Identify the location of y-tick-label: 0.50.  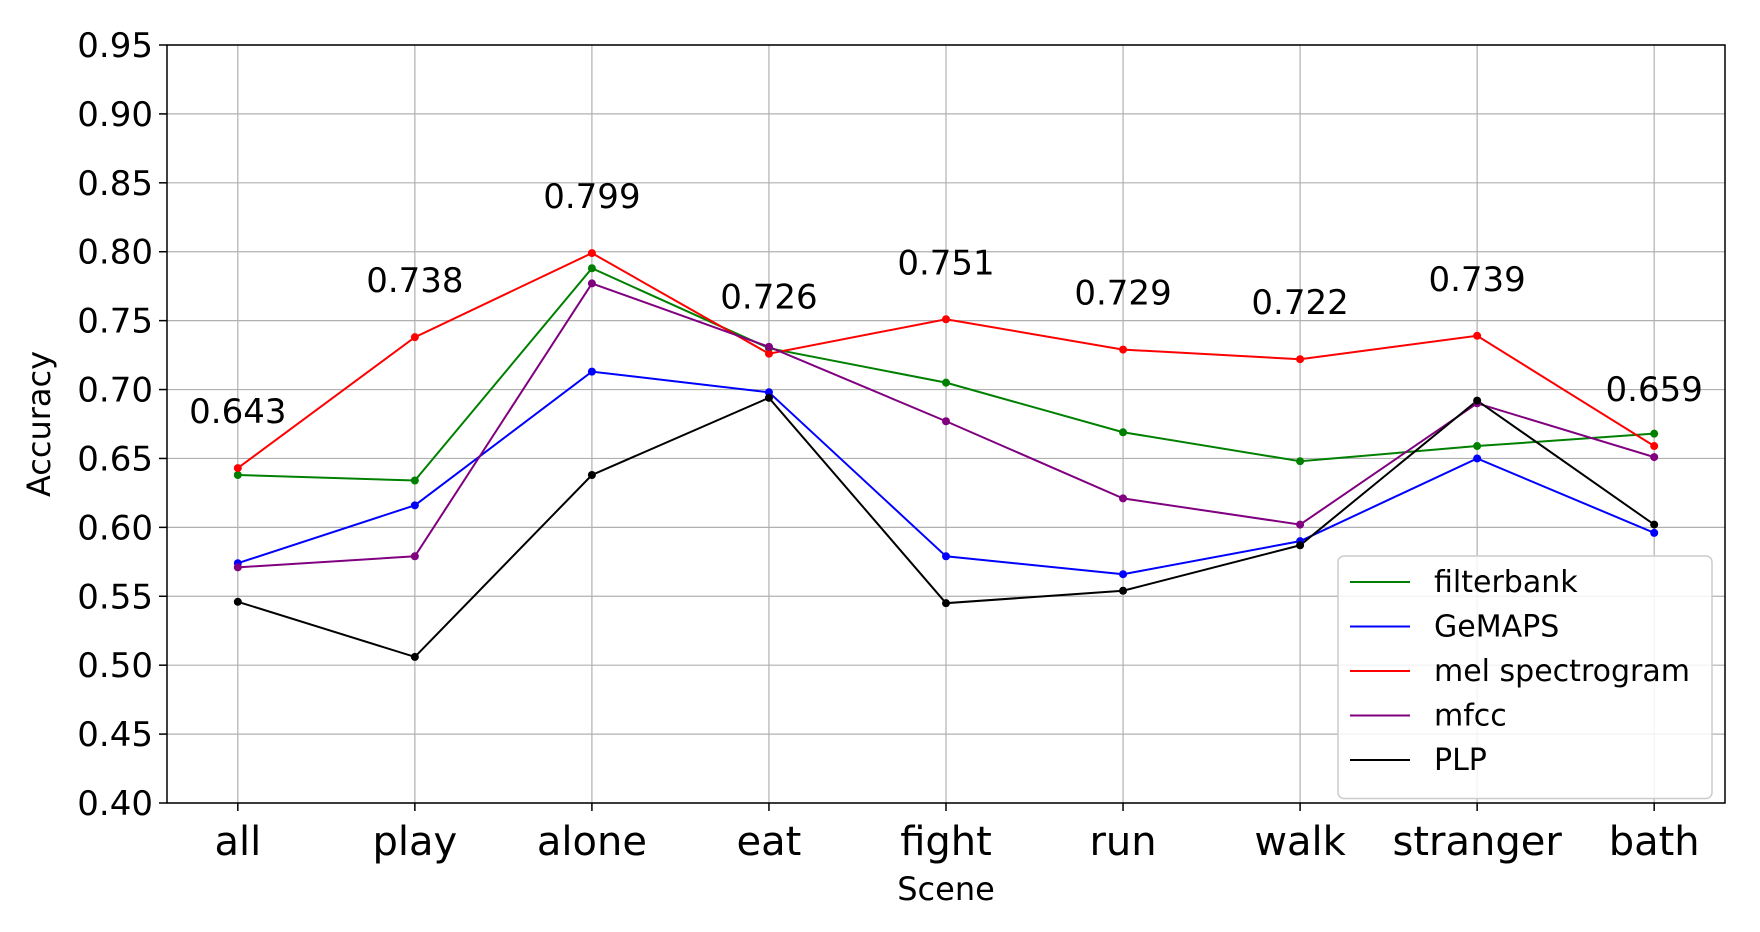
(115, 666).